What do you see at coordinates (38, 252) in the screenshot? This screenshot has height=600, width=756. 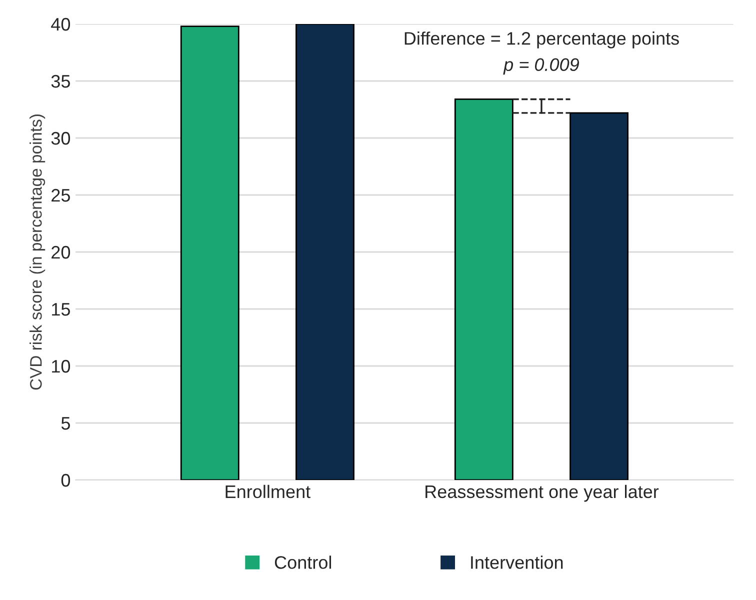 I see `y-axis-title: CVD risk score (in percentage points)` at bounding box center [38, 252].